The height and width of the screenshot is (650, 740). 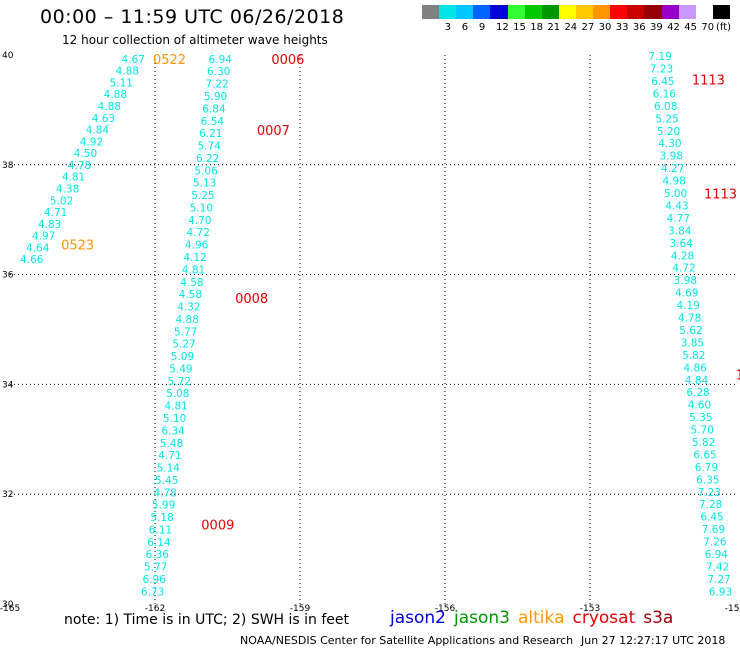 I want to click on wave-height-label: 5.48, so click(x=171, y=444).